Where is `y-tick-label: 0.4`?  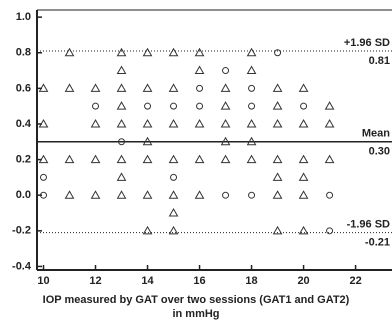
y-tick-label: 0.4 is located at coordinates (24, 124).